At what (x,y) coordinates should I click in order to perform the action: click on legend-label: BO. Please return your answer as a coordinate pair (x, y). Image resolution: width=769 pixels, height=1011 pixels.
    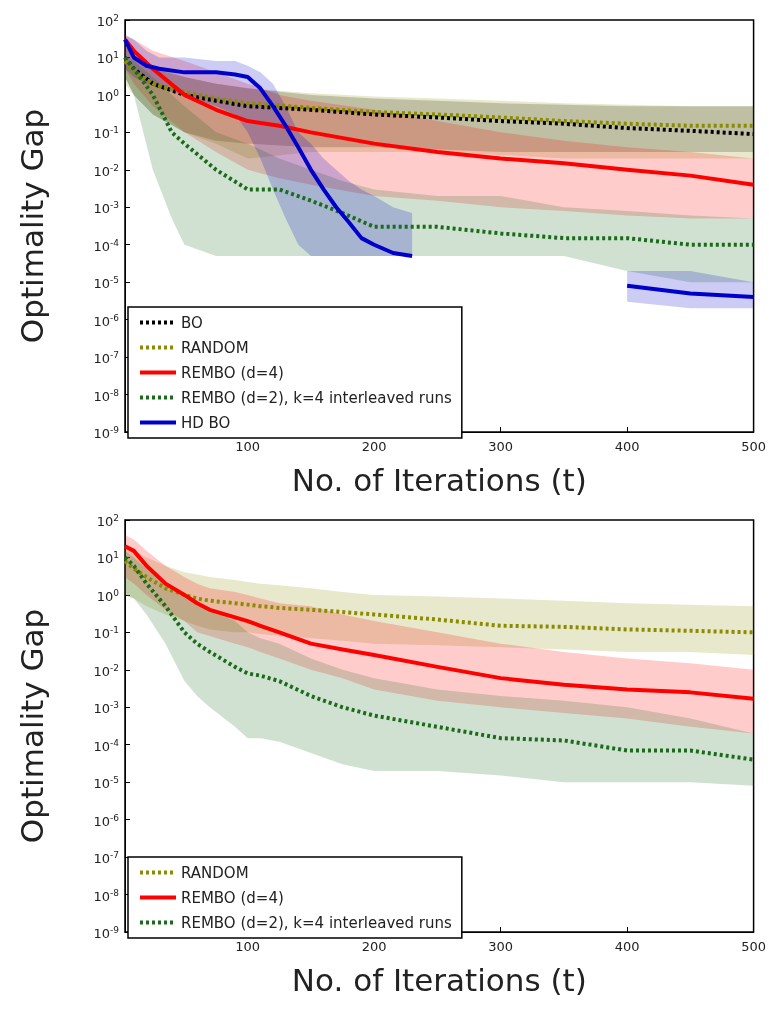
    Looking at the image, I should click on (192, 322).